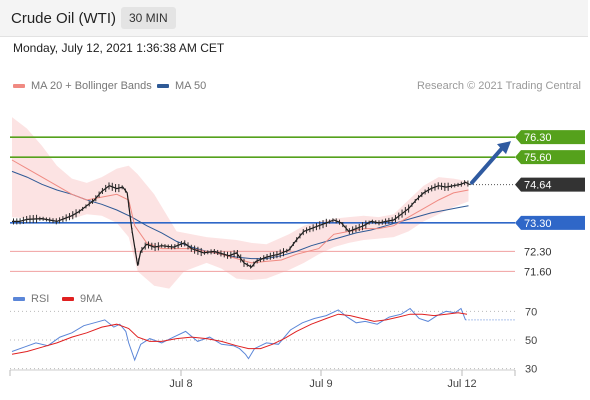 The width and height of the screenshot is (590, 400). What do you see at coordinates (148, 18) in the screenshot?
I see `interval-badge: 30 MIN` at bounding box center [148, 18].